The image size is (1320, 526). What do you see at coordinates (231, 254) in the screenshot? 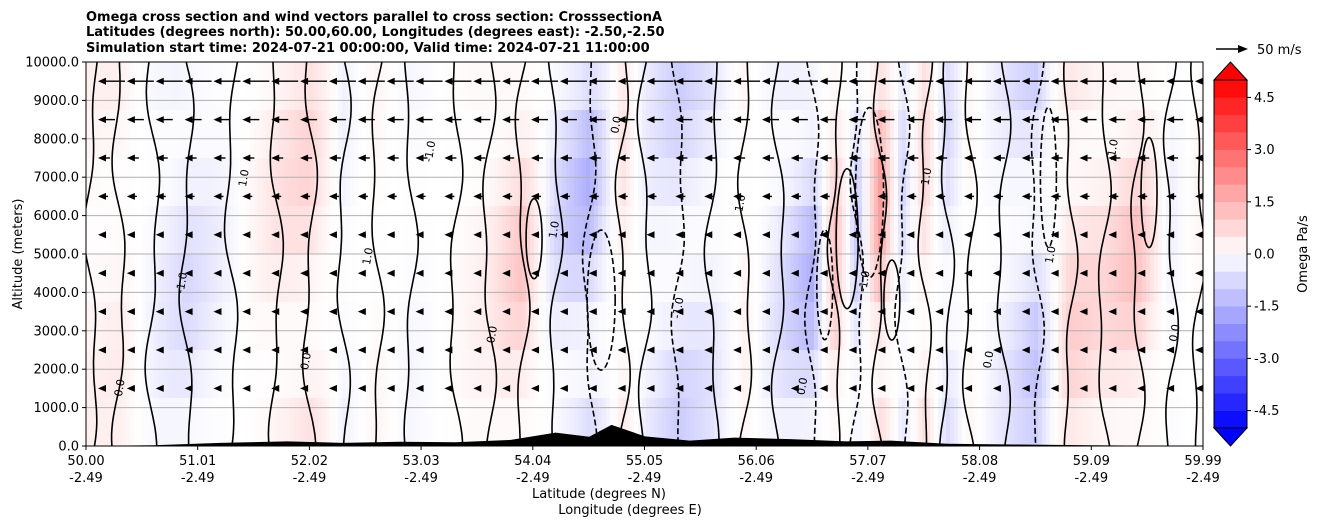
I see `contour-line` at bounding box center [231, 254].